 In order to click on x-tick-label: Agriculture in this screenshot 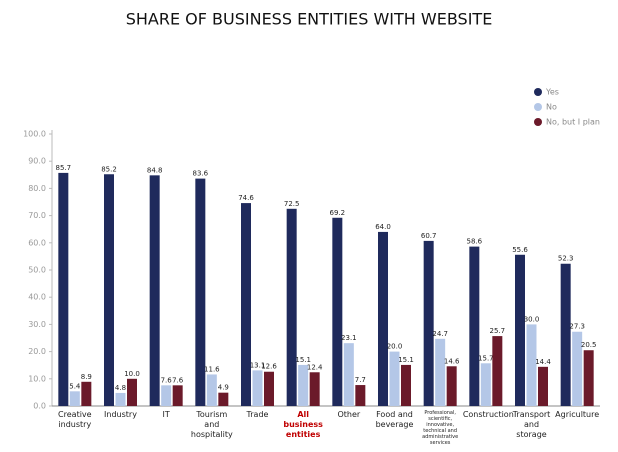, I will do `click(577, 414)`.